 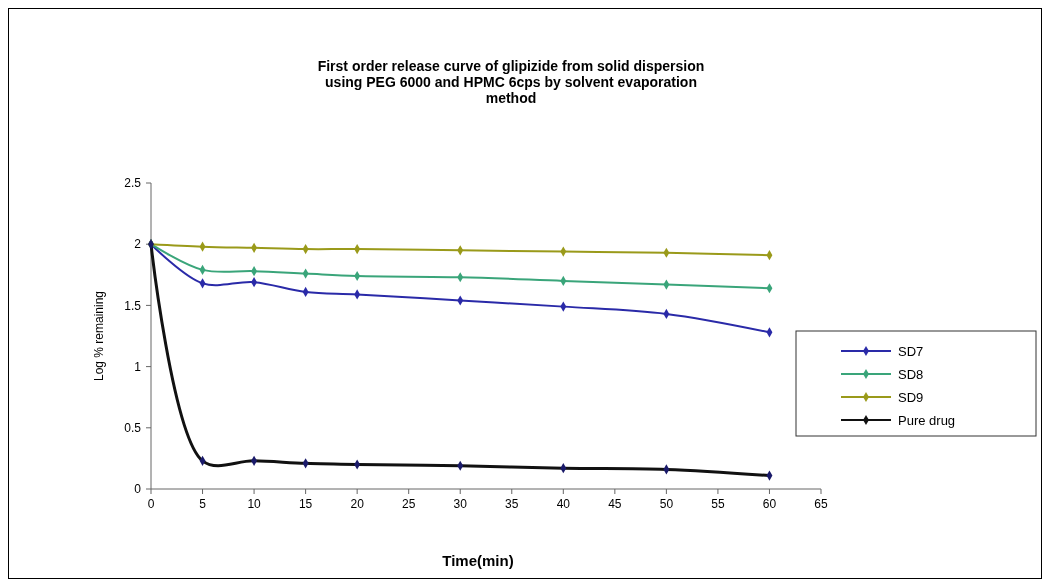 I want to click on legend-label: Pure drug, so click(x=927, y=420).